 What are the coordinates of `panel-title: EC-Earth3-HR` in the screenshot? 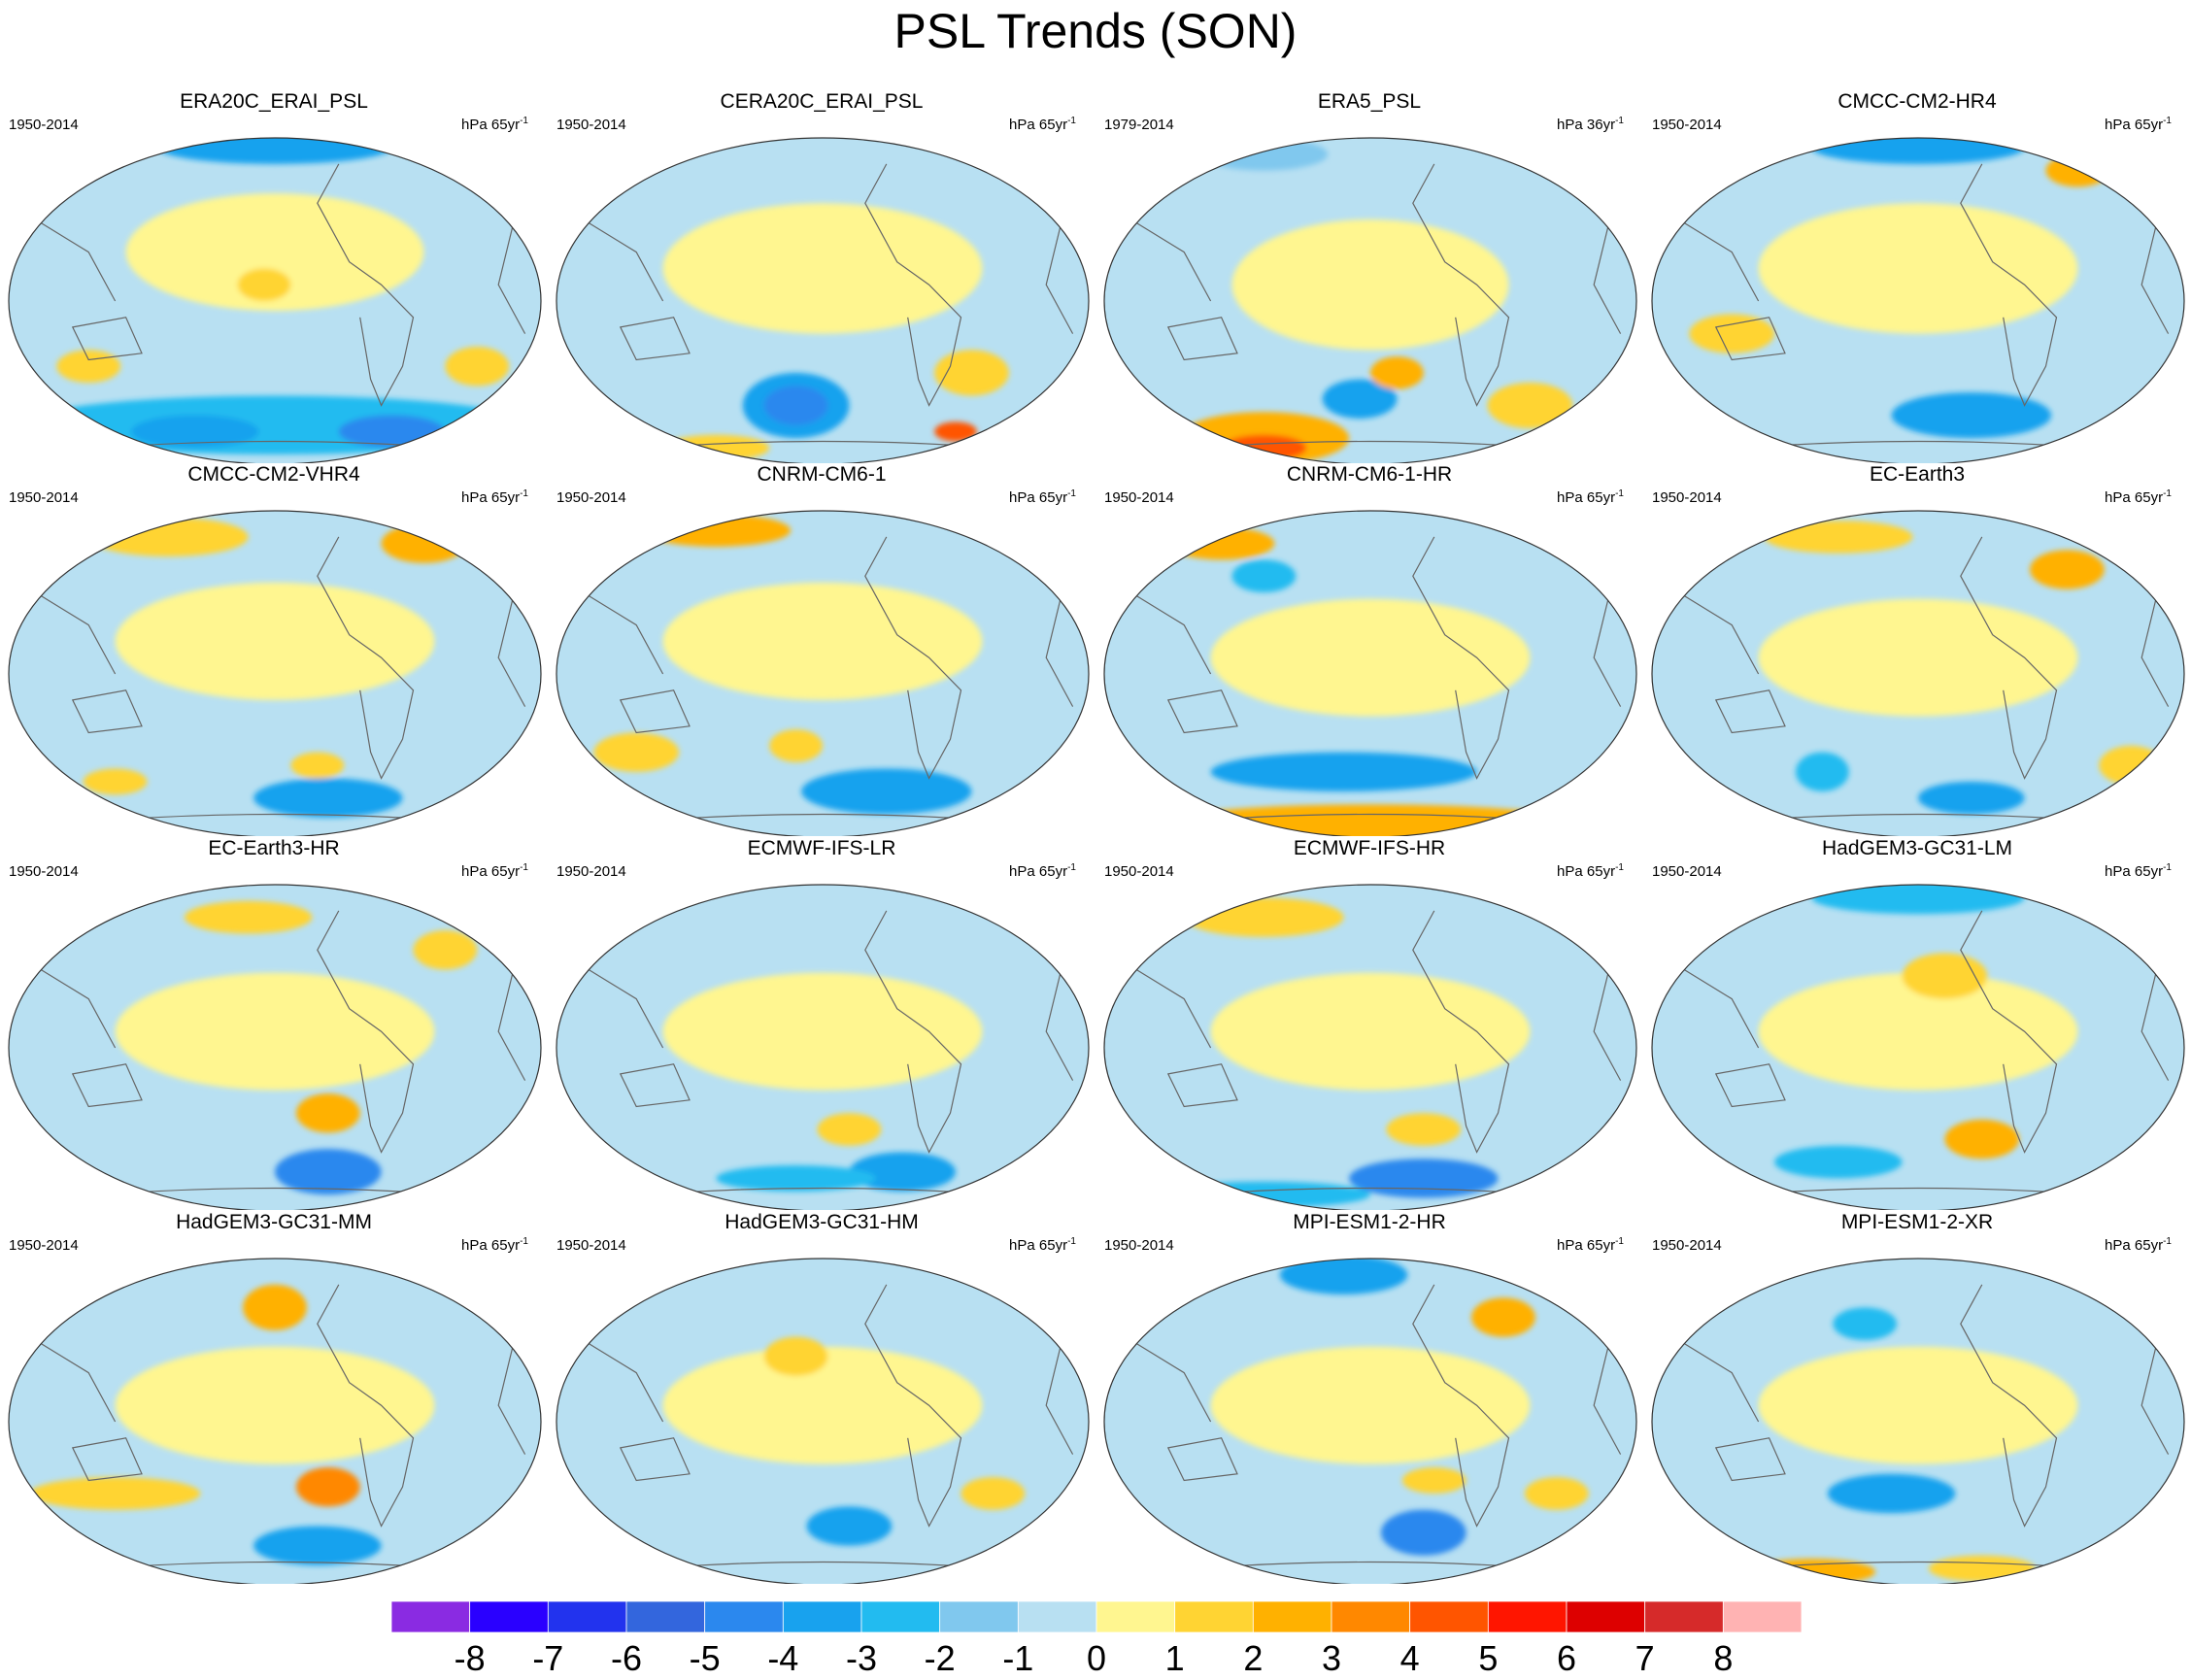 It's located at (274, 848).